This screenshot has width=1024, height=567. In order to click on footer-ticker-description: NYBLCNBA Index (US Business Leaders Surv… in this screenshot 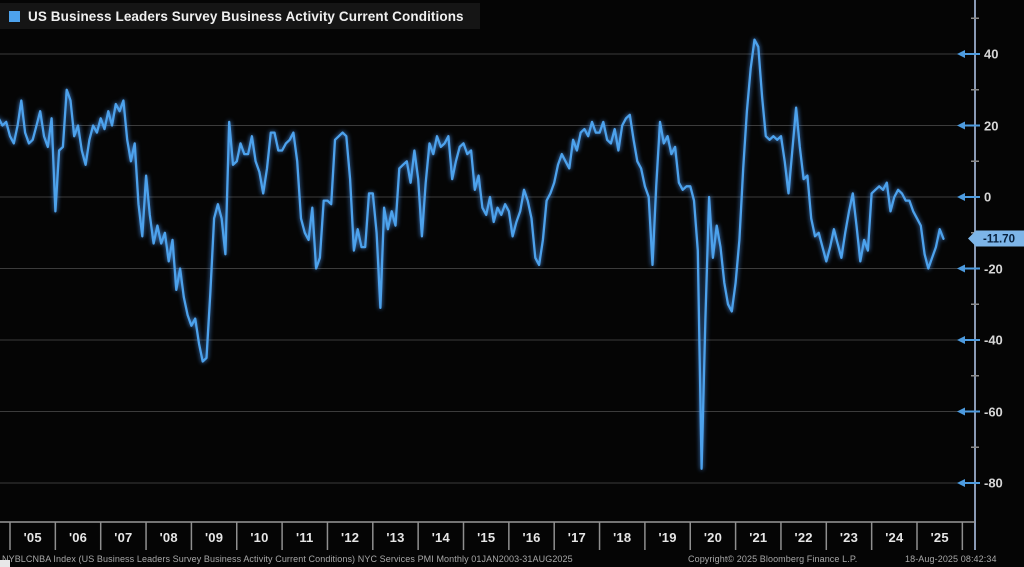, I will do `click(287, 559)`.